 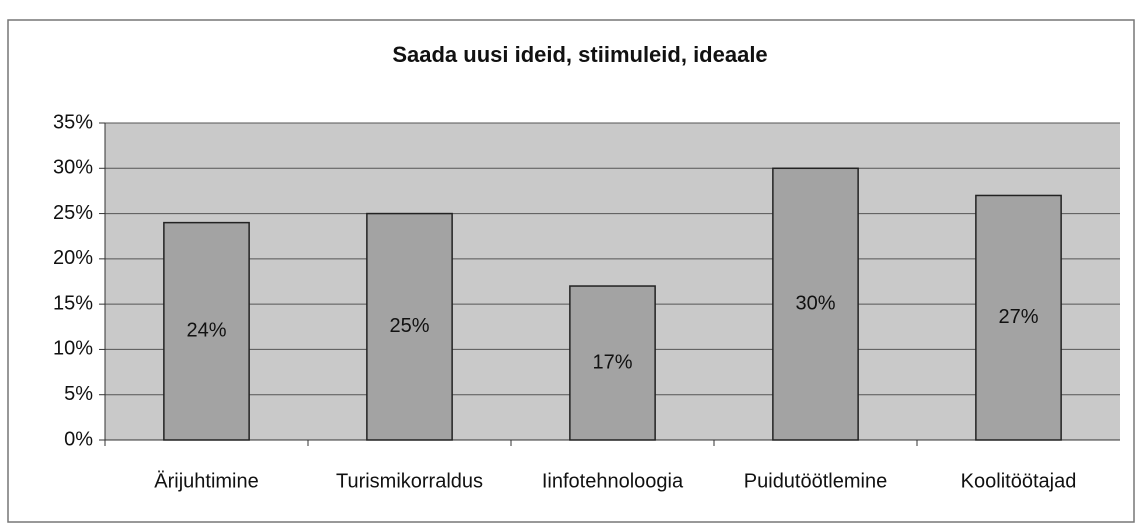 I want to click on data-label: 17%, so click(x=612, y=362).